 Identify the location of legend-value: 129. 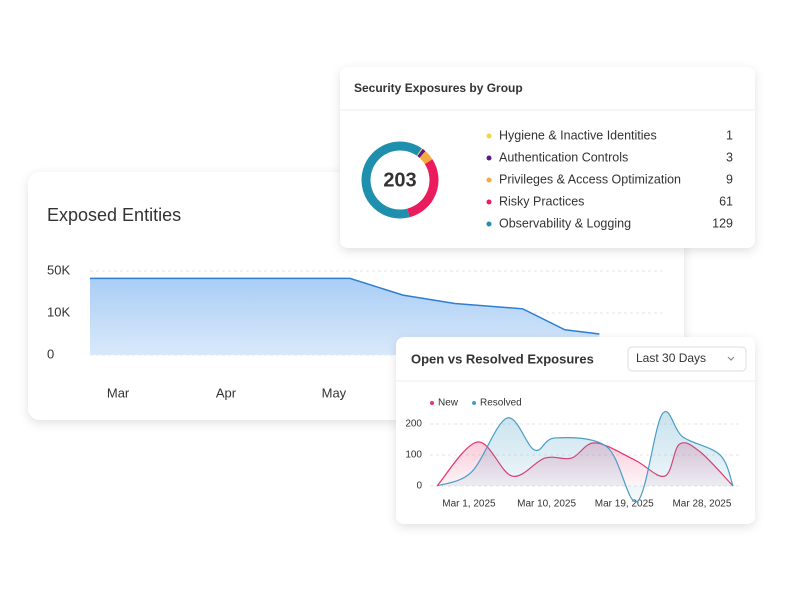
(722, 223).